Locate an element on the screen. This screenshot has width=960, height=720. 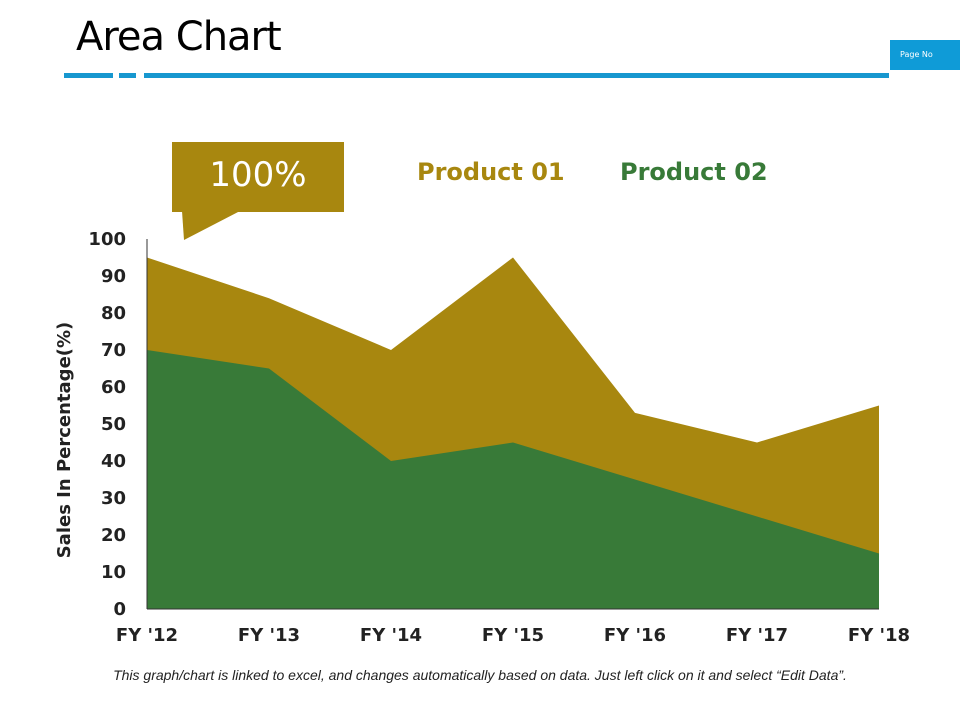
legend-product-01: Product 01 is located at coordinates (491, 172).